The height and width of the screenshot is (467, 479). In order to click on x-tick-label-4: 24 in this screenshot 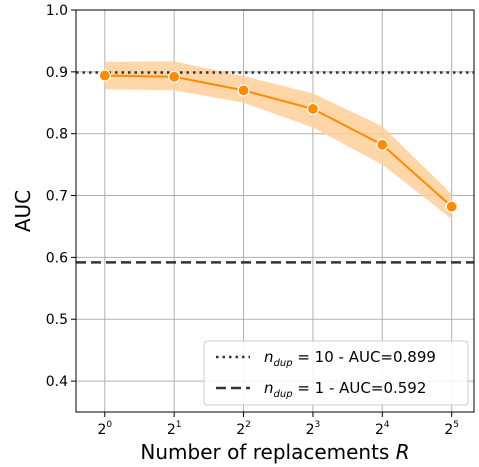, I will do `click(382, 429)`.